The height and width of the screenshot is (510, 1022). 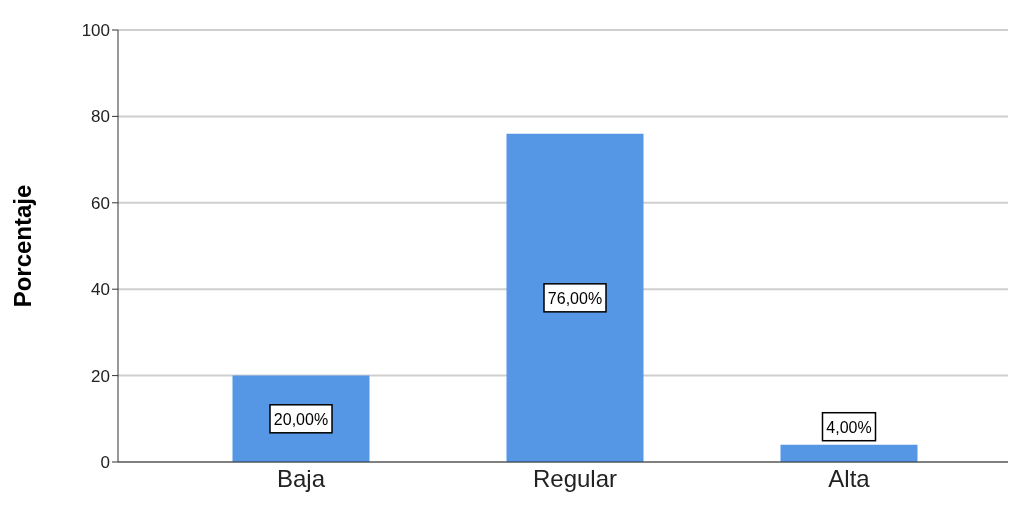 I want to click on x-tick-label: Baja, so click(x=301, y=479).